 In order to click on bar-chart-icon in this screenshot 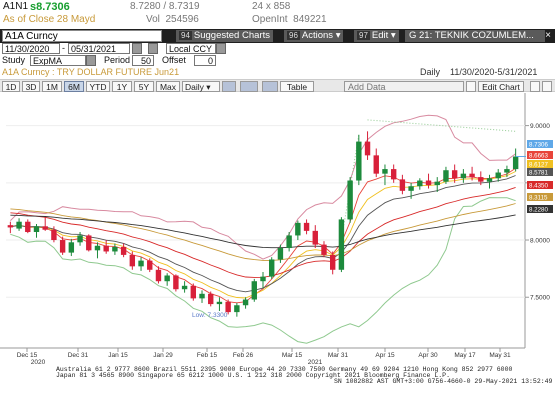, I will do `click(270, 86)`.